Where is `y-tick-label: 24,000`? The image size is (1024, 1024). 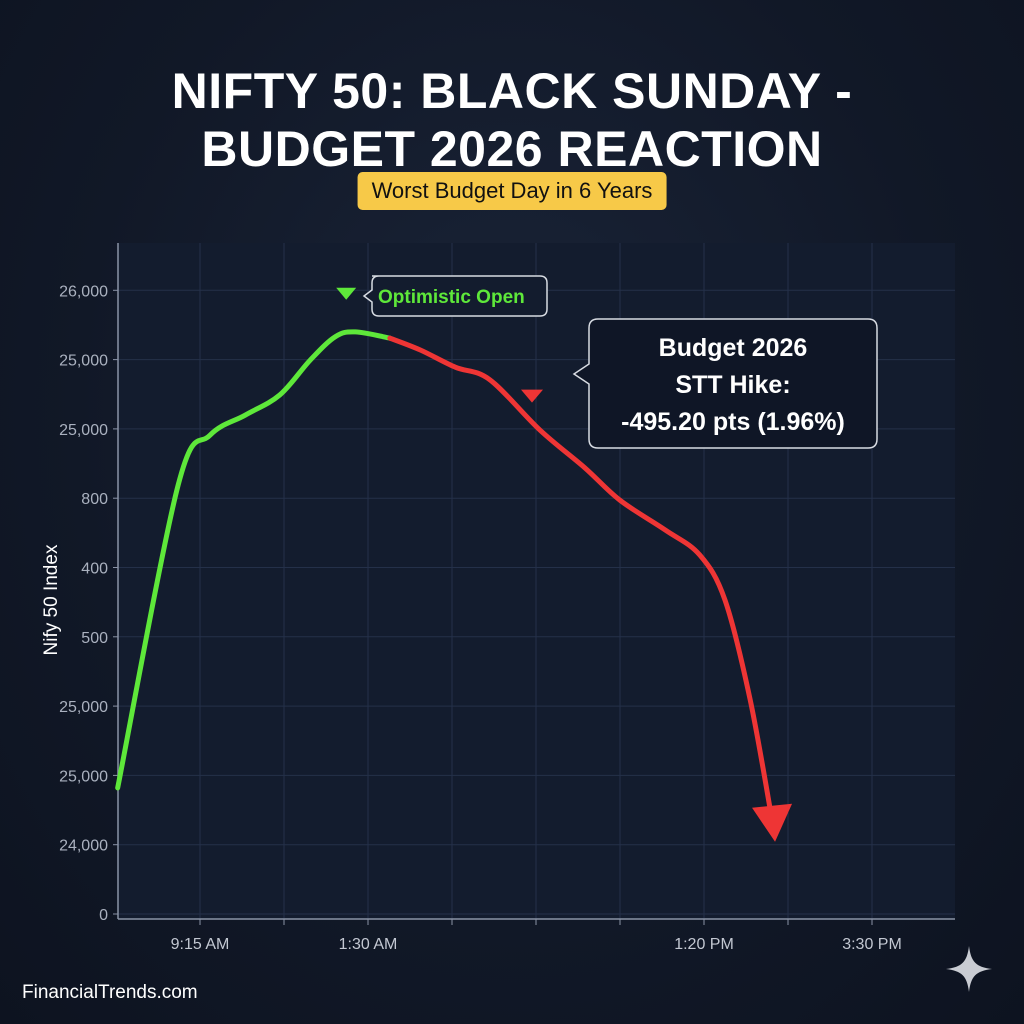 y-tick-label: 24,000 is located at coordinates (83, 846).